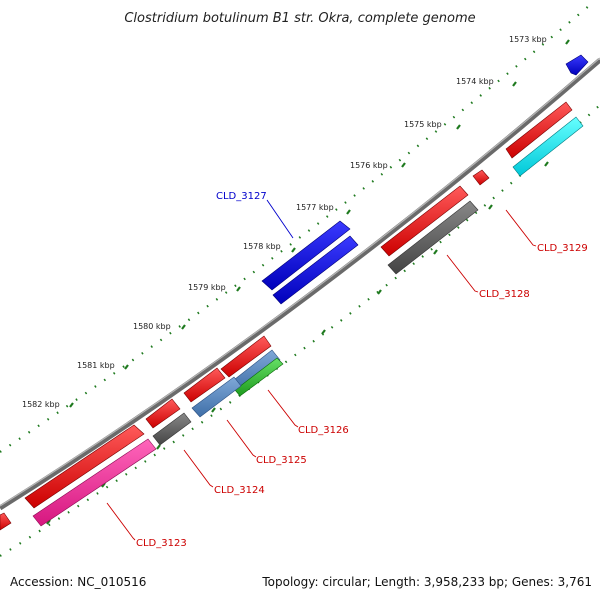 The height and width of the screenshot is (600, 600). I want to click on tick-label: 1579 kbp, so click(207, 287).